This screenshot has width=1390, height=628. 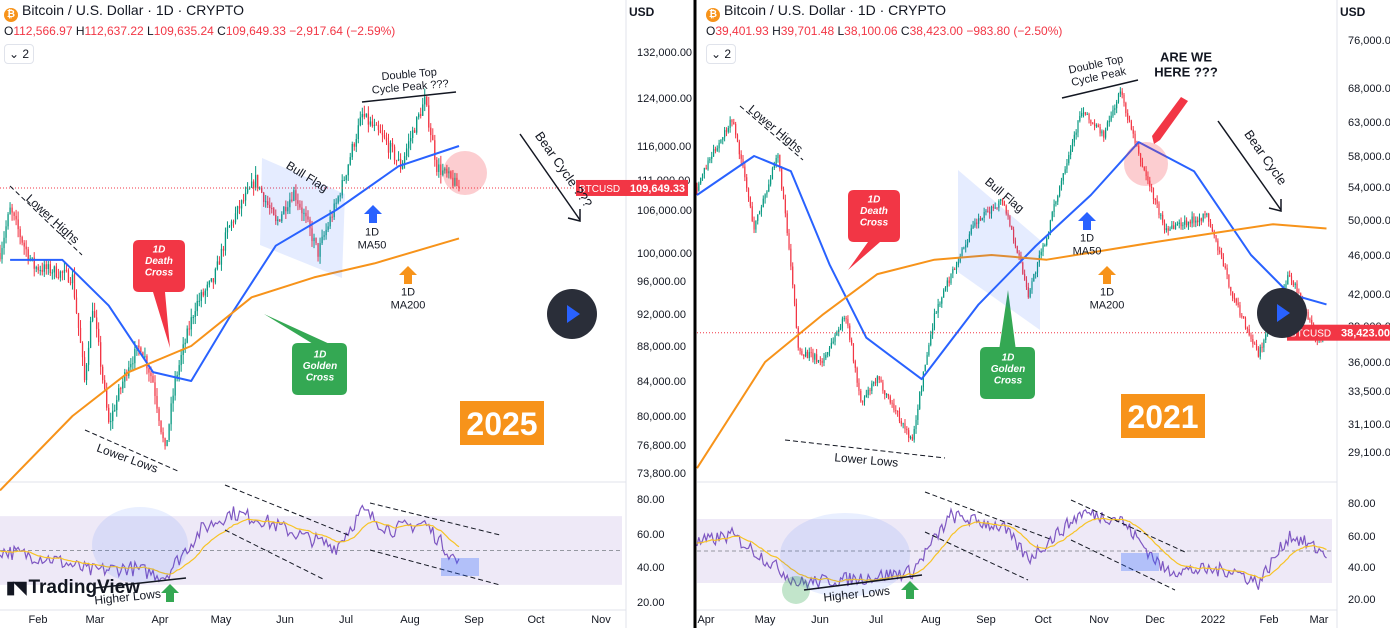 I want to click on price-tick-label: 116,000.00, so click(x=664, y=147).